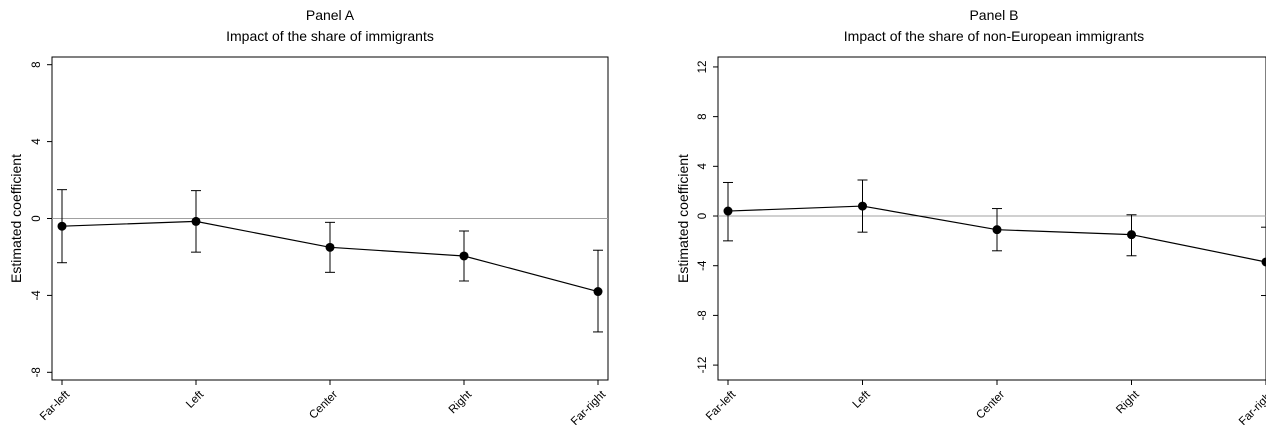 Image resolution: width=1266 pixels, height=425 pixels. I want to click on panel-subtitle: Impact of the share of immigrants, so click(330, 36).